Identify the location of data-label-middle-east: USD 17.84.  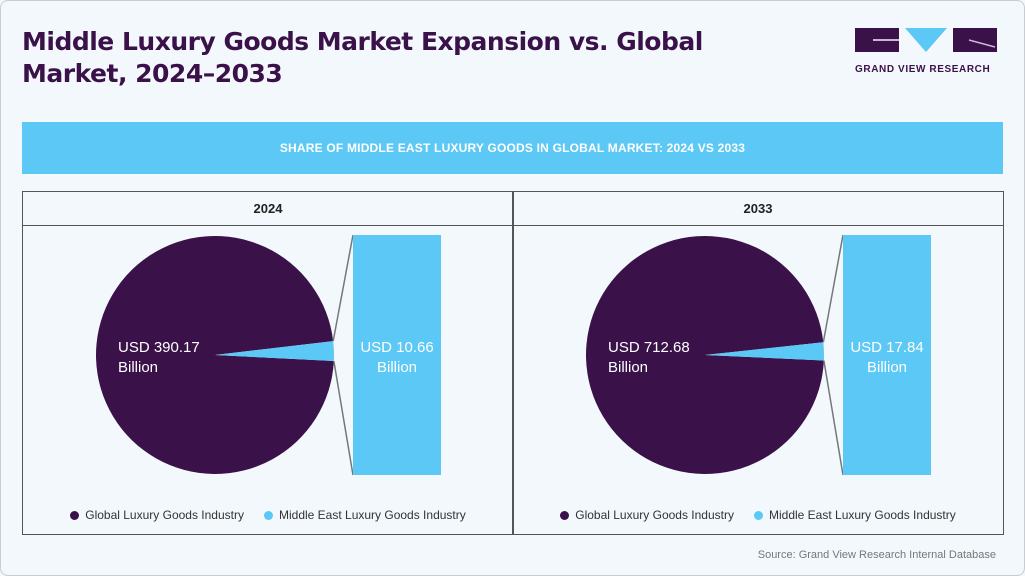
(886, 347).